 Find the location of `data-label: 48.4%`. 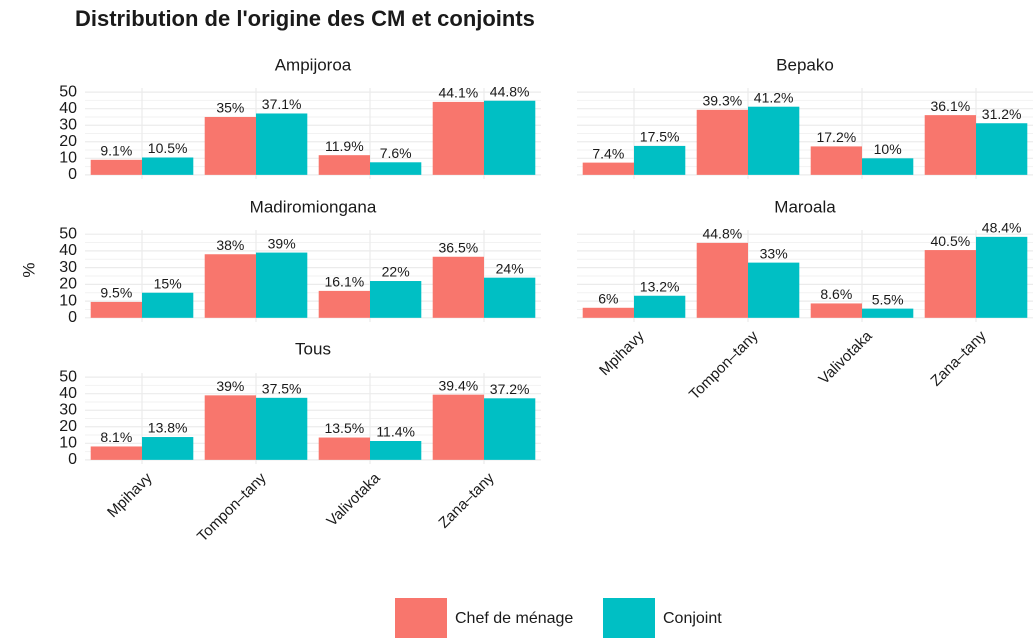

data-label: 48.4% is located at coordinates (1002, 228).